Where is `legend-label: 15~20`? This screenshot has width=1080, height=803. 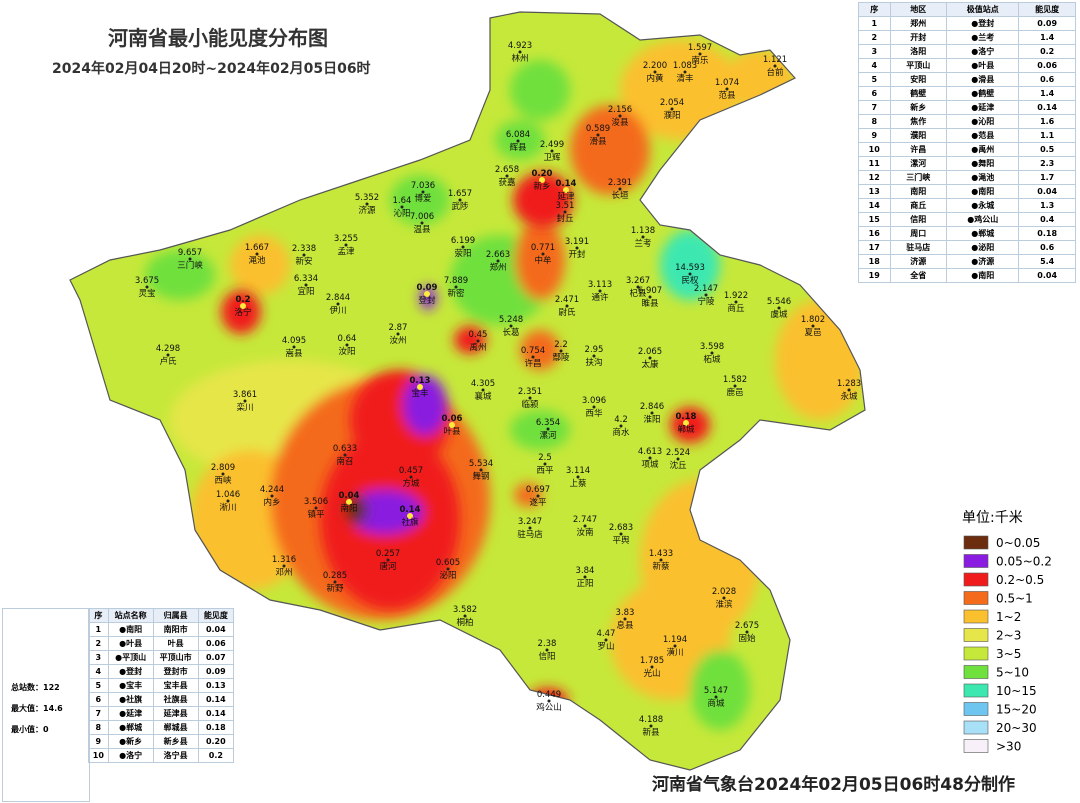
legend-label: 15~20 is located at coordinates (1016, 710).